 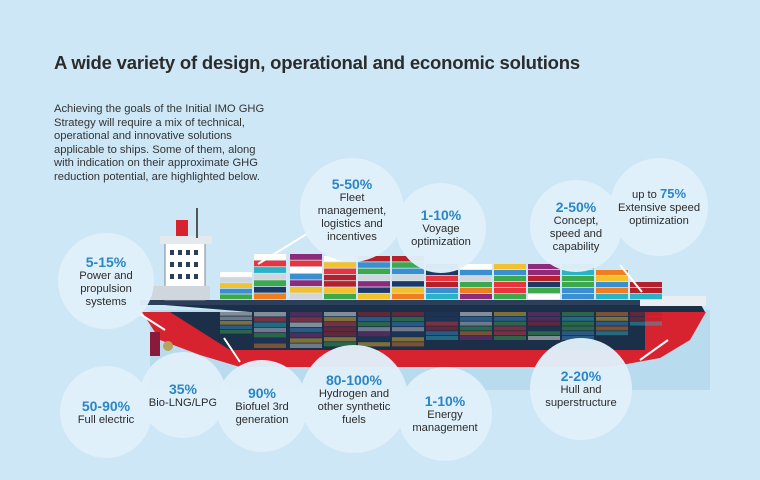 What do you see at coordinates (183, 388) in the screenshot?
I see `solution-percentage: 35%` at bounding box center [183, 388].